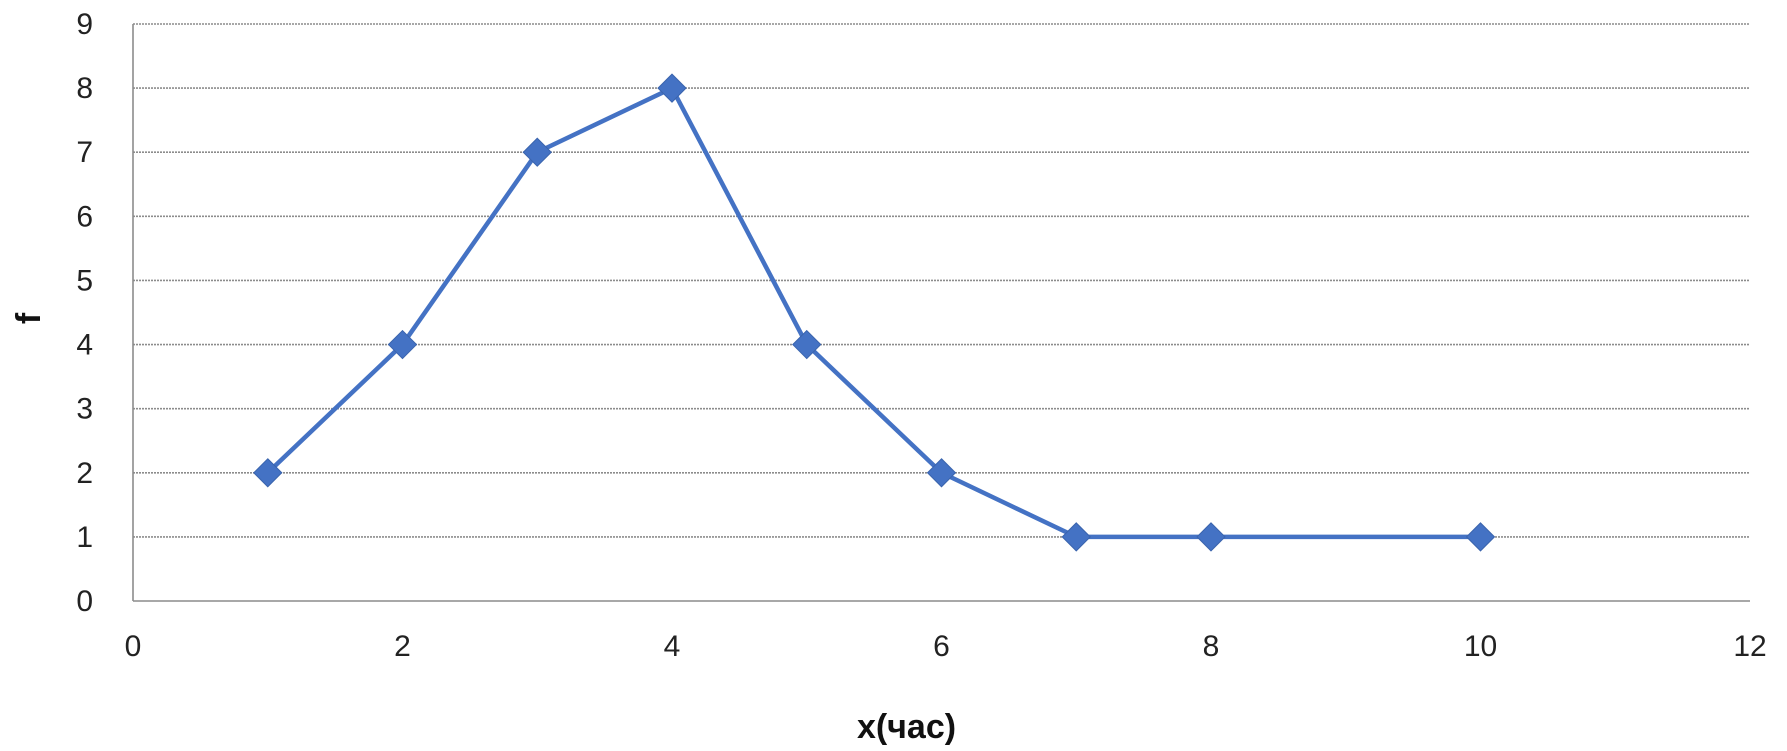  What do you see at coordinates (906, 727) in the screenshot?
I see `x-axis-title: x(час)` at bounding box center [906, 727].